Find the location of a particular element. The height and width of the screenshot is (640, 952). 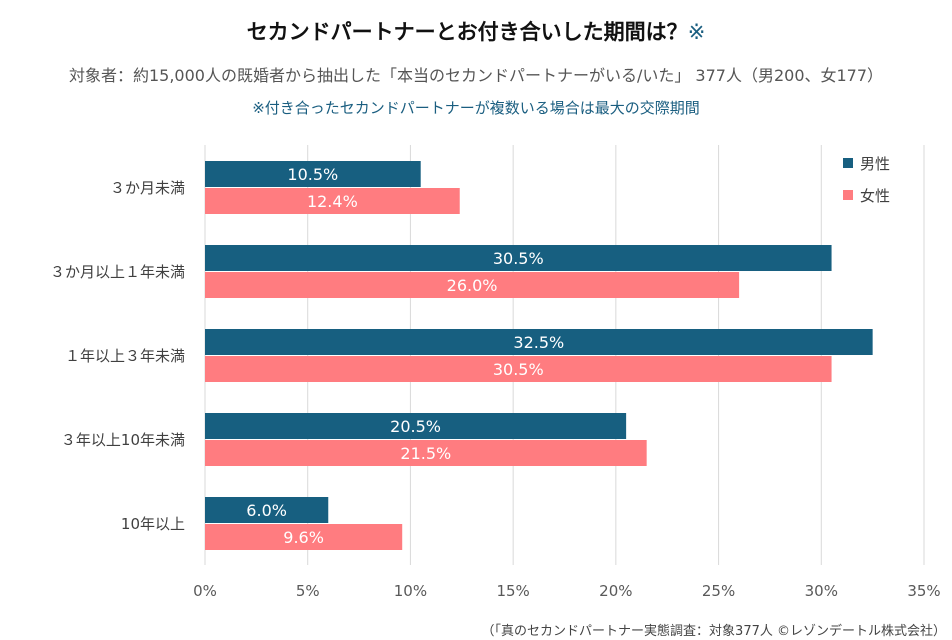

x-tick-label: 15% is located at coordinates (512, 591).